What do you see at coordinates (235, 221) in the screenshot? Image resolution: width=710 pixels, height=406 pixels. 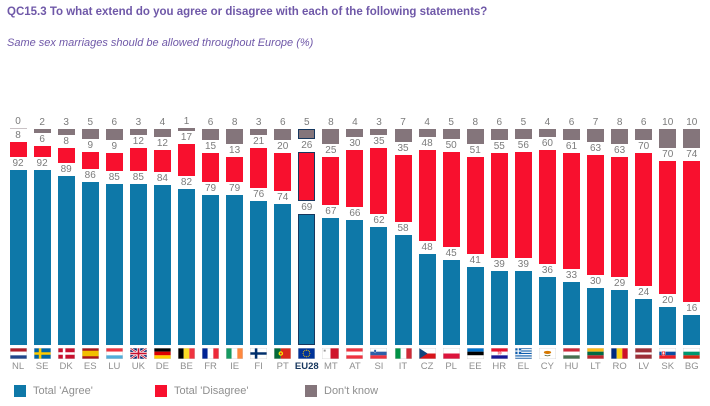 I see `bar-stack: 8 13 79` at bounding box center [235, 221].